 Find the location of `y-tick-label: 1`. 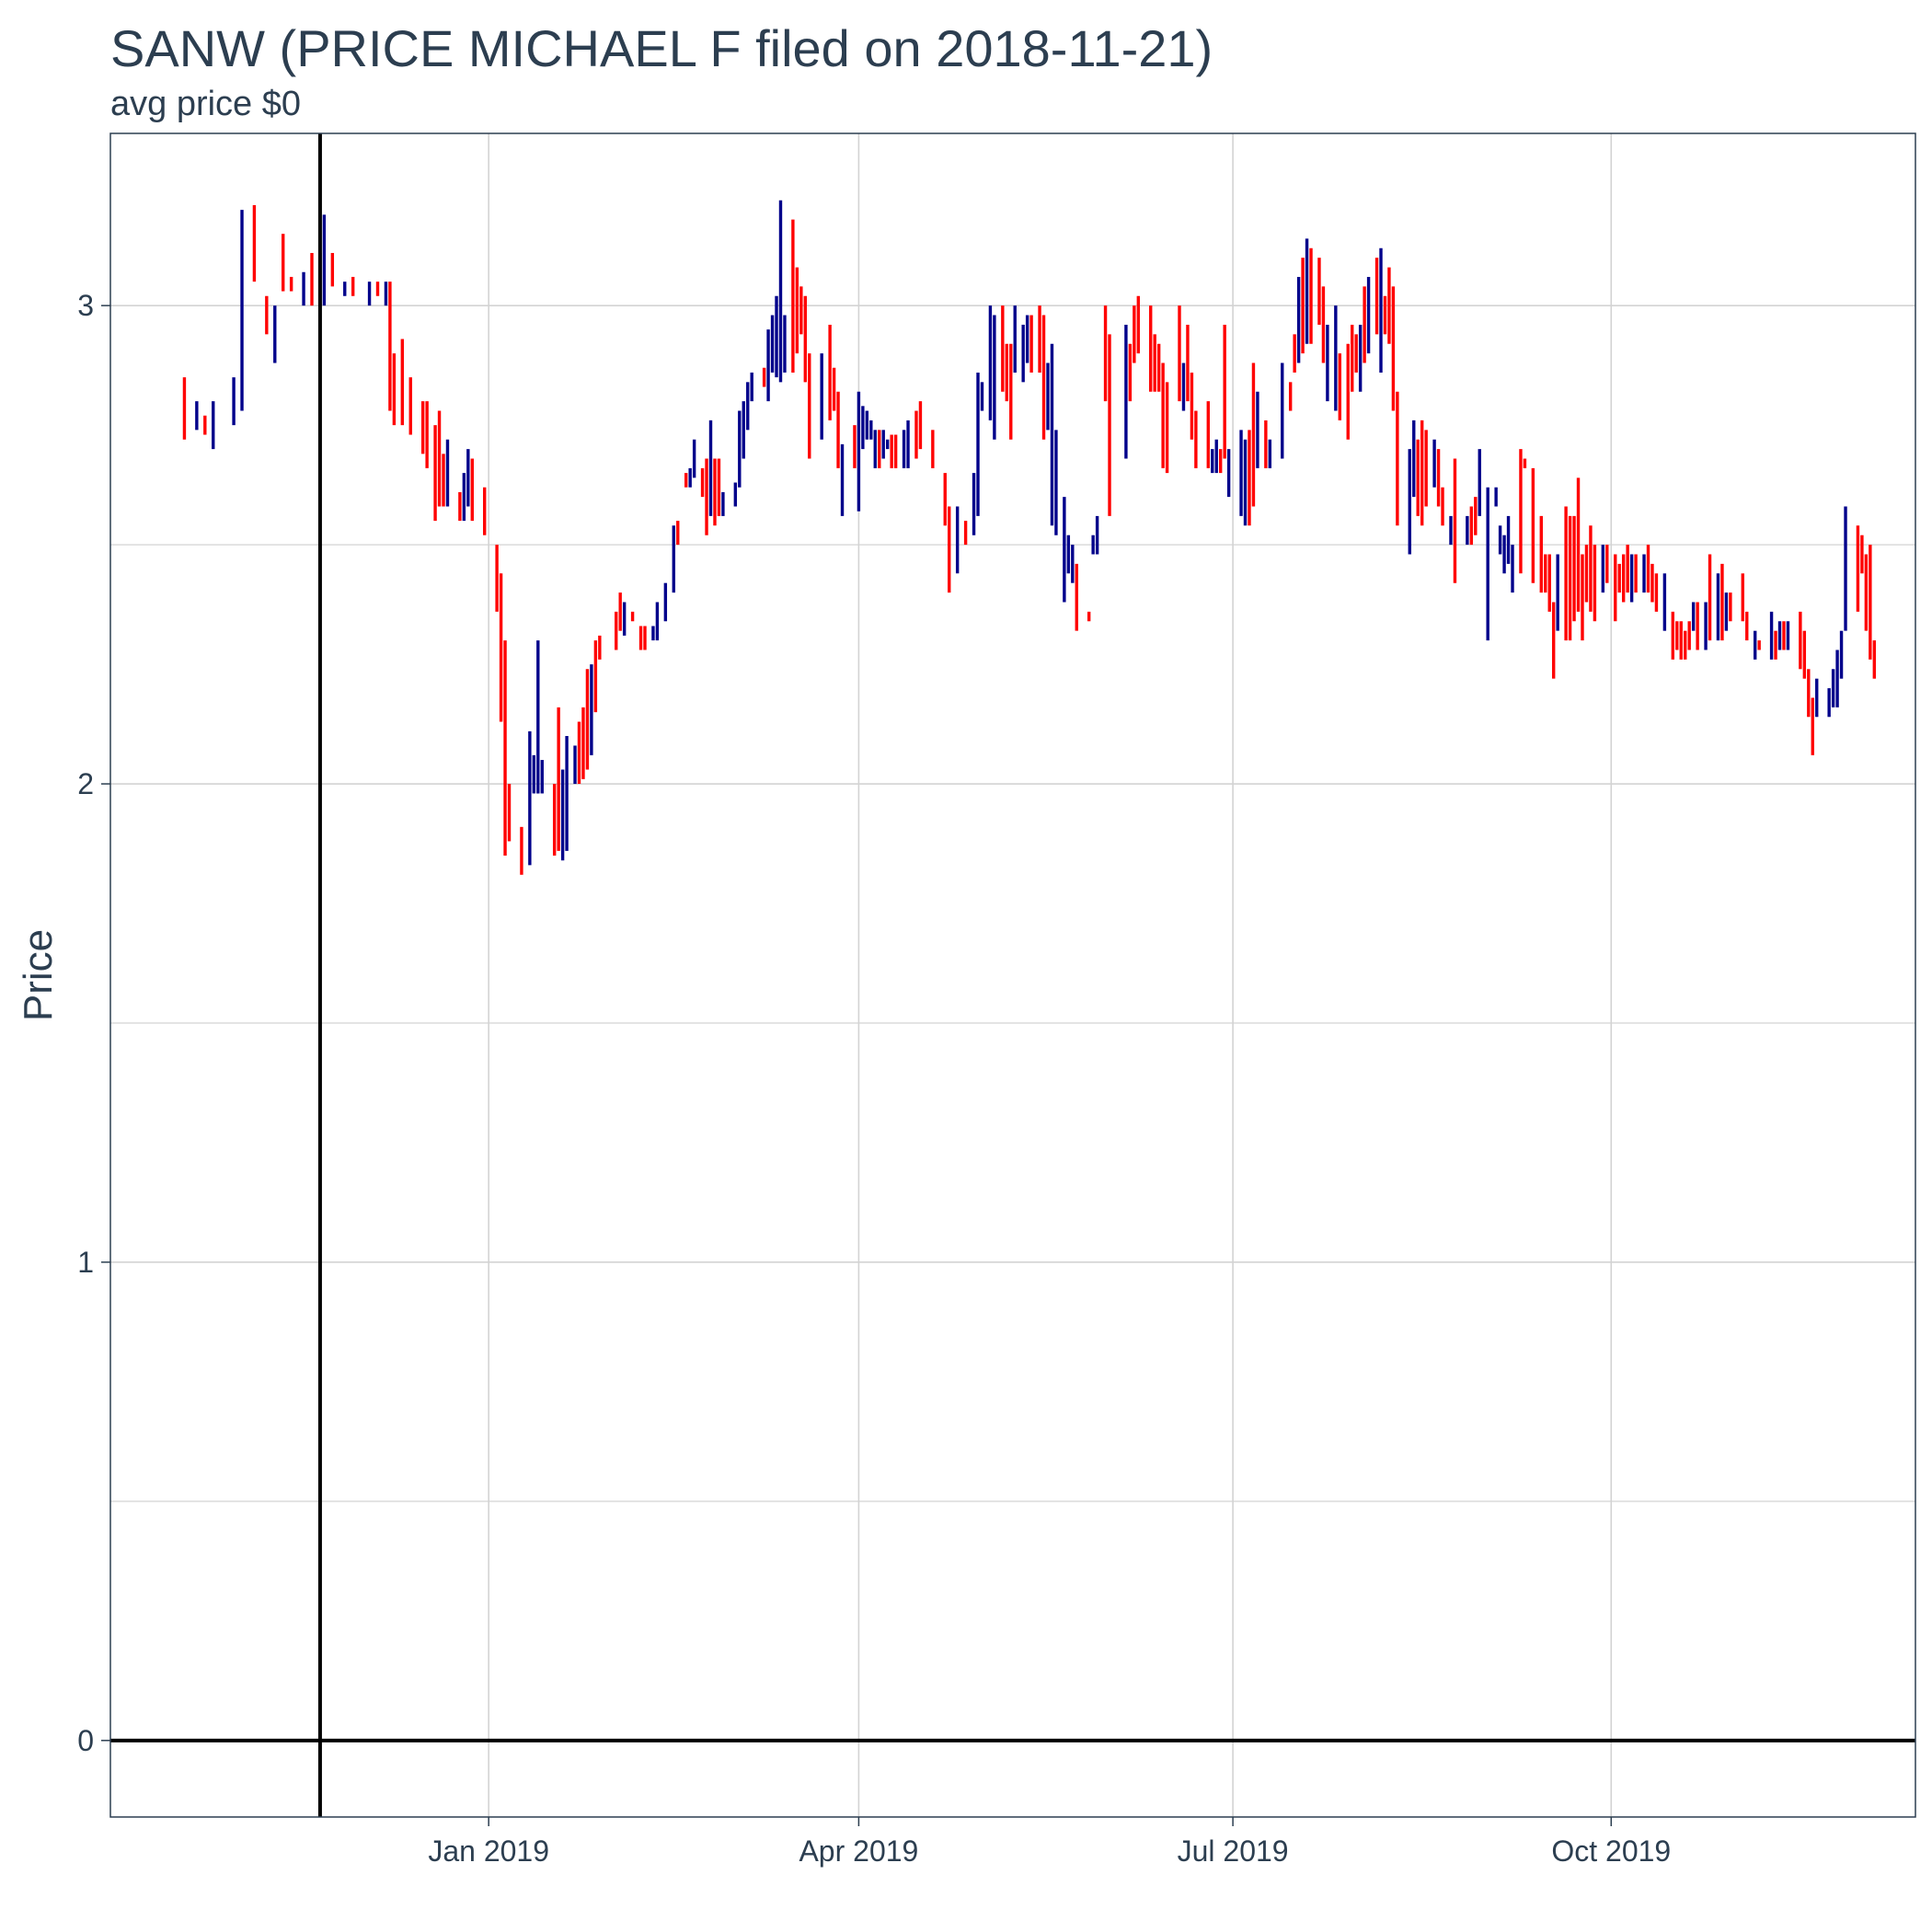

y-tick-label: 1 is located at coordinates (85, 1262).